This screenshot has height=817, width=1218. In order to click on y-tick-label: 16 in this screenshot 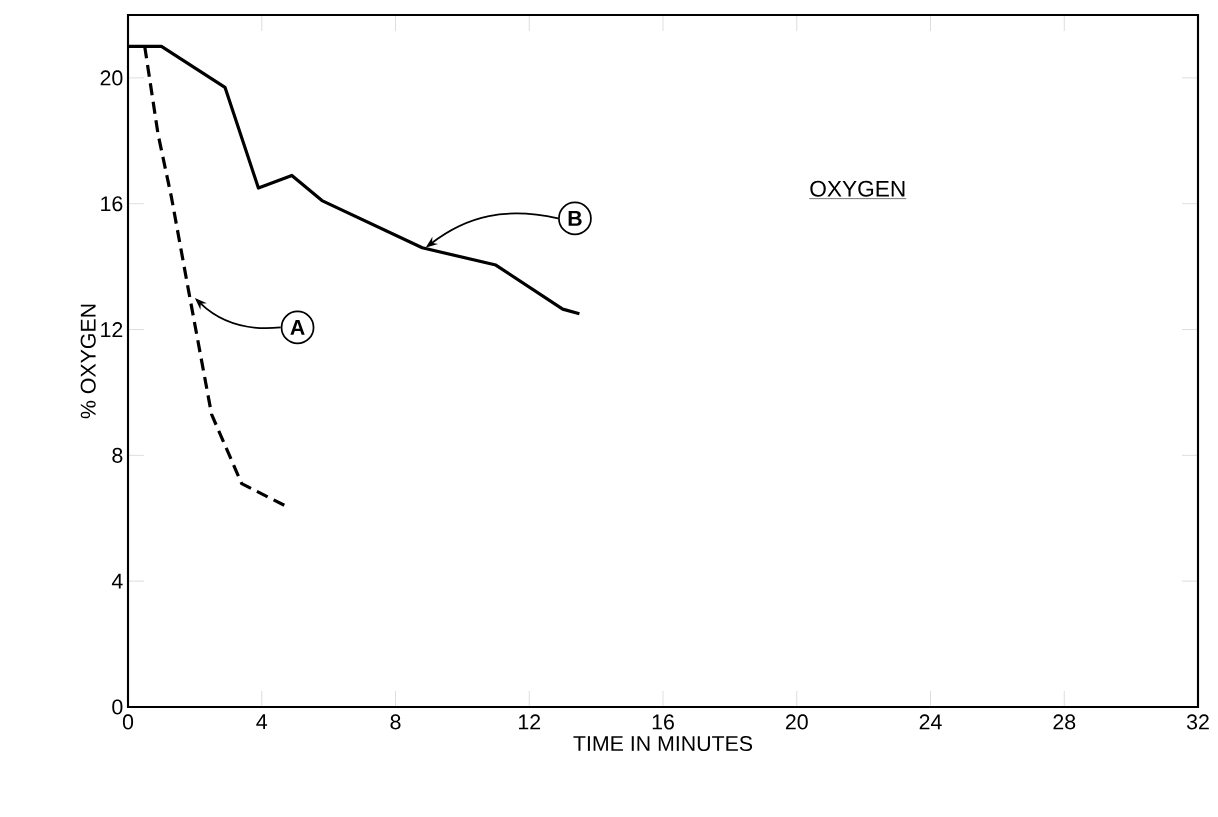, I will do `click(112, 204)`.